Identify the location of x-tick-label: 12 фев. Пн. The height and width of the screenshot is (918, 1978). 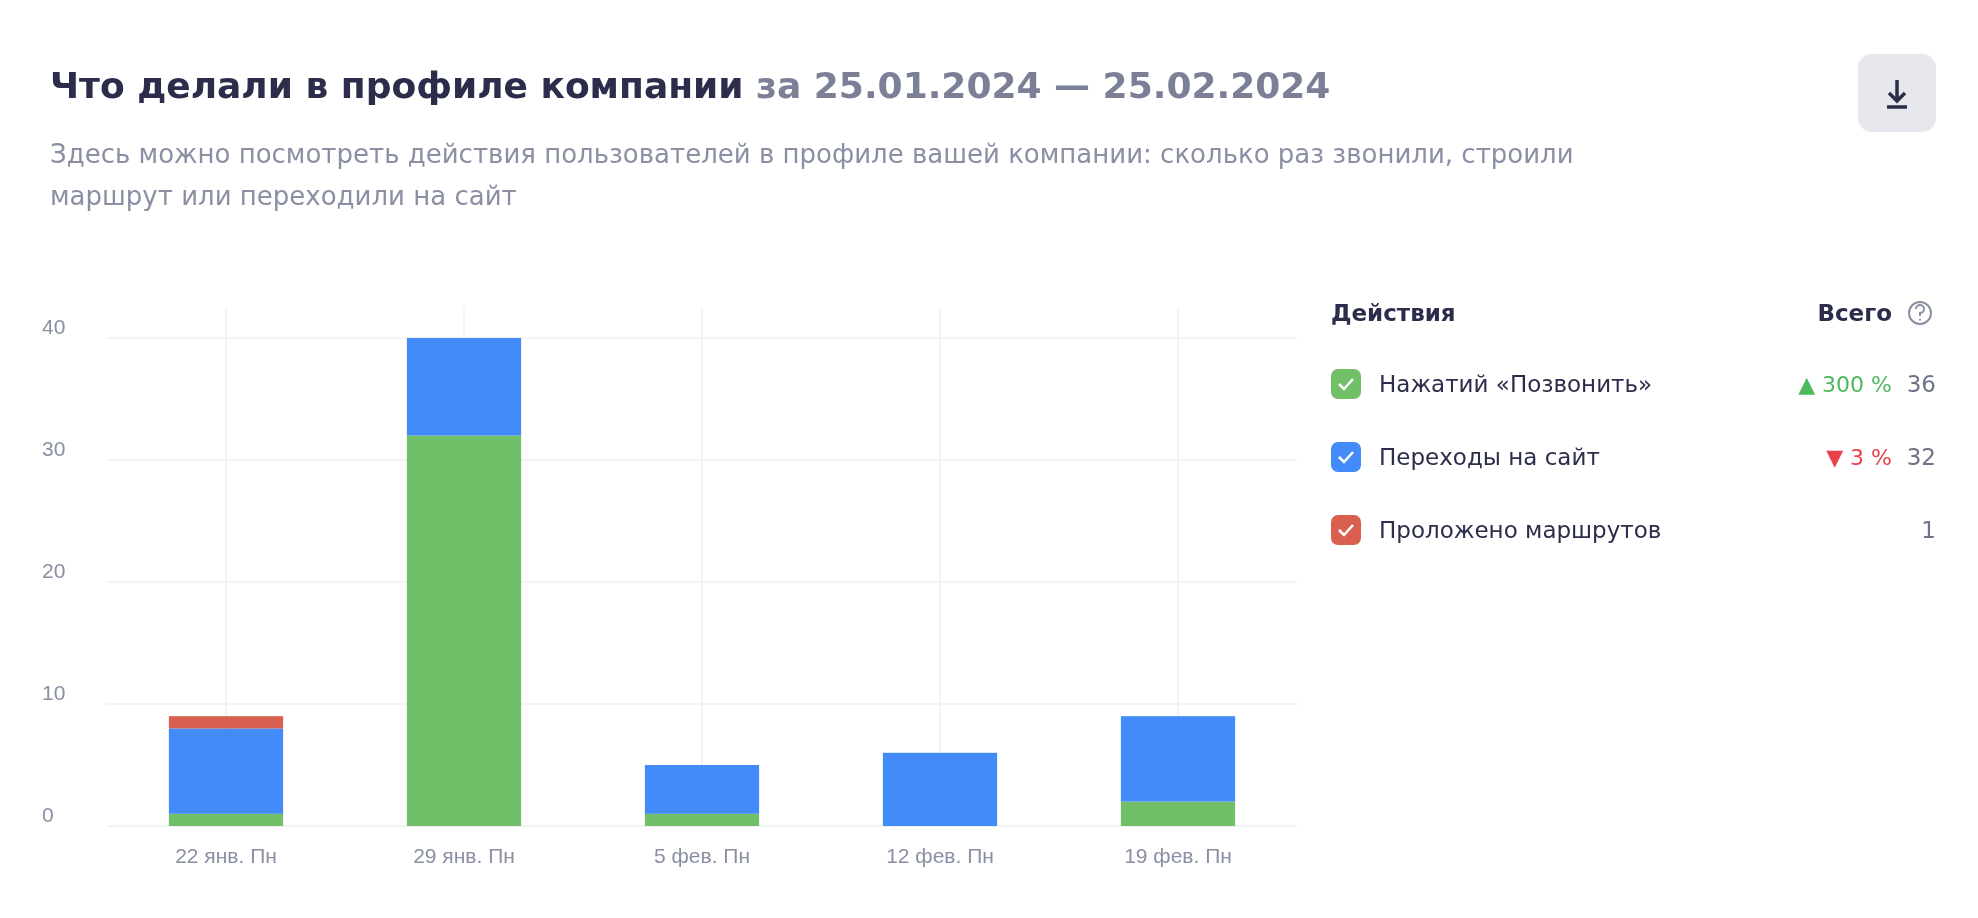
(940, 855).